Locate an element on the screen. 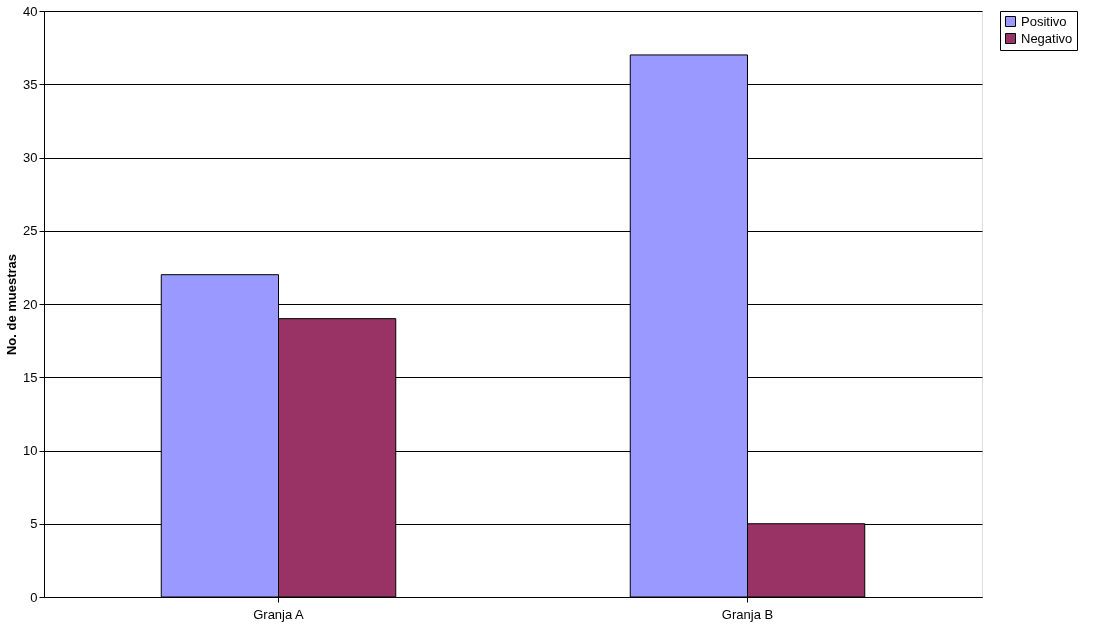 The height and width of the screenshot is (638, 1110). legend-label: Positivo is located at coordinates (1044, 21).